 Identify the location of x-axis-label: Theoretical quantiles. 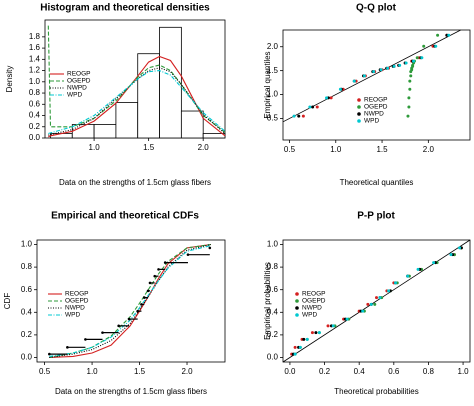
(377, 182).